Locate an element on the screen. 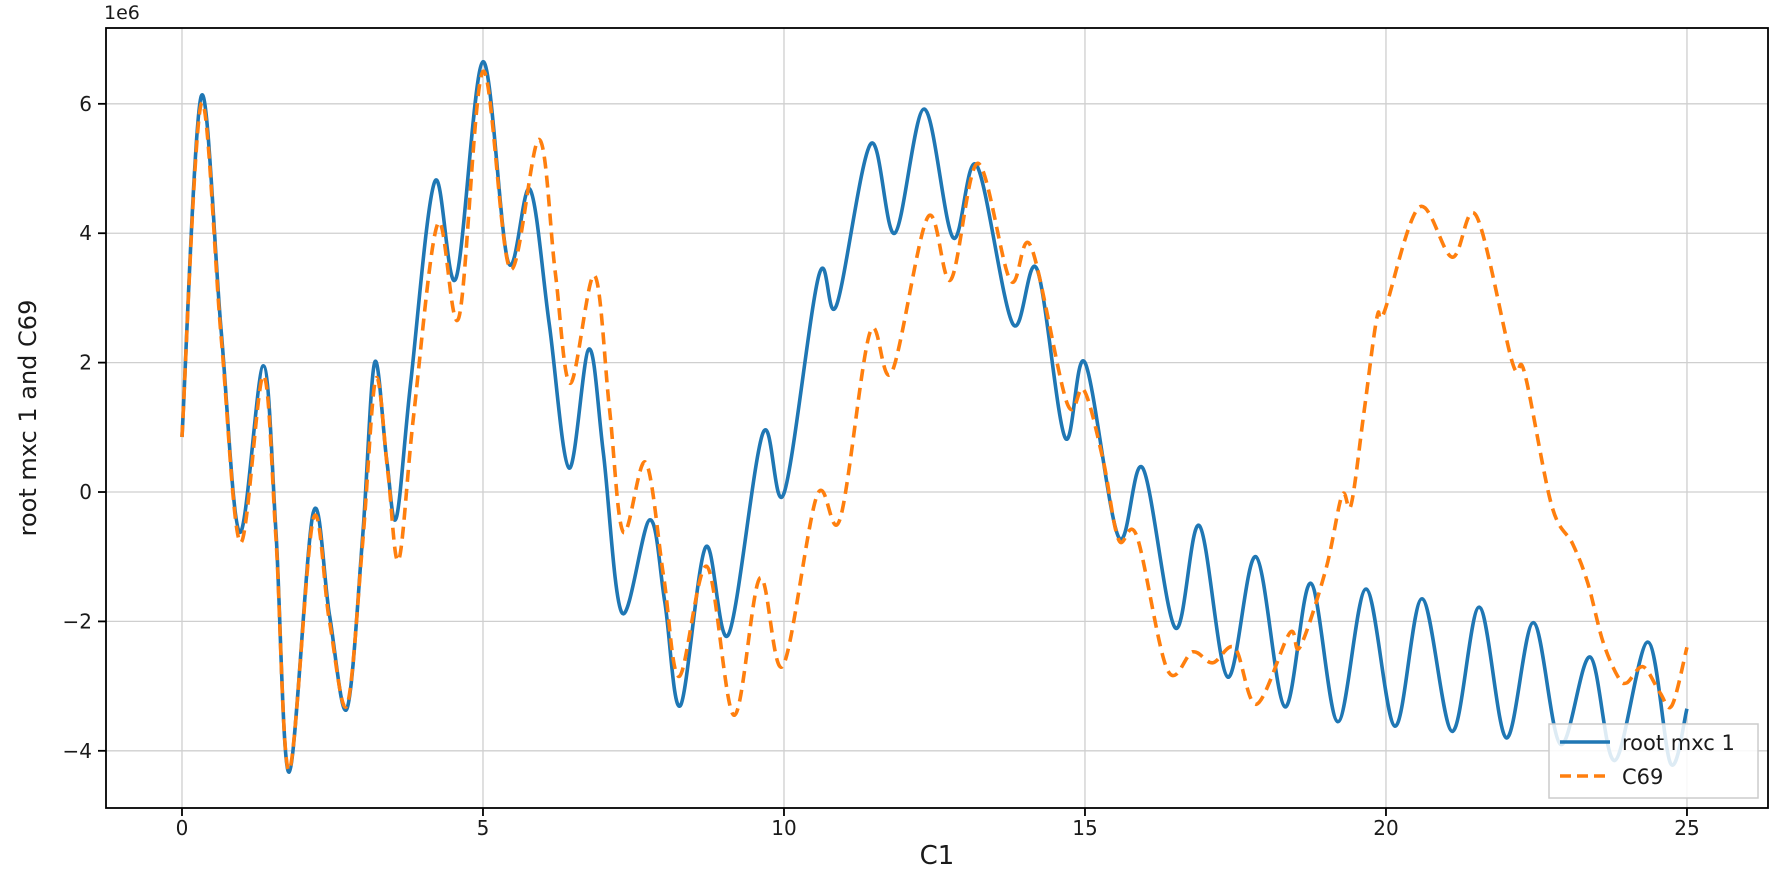 This screenshot has height=878, width=1788. y-tick-label: 0 is located at coordinates (85, 492).